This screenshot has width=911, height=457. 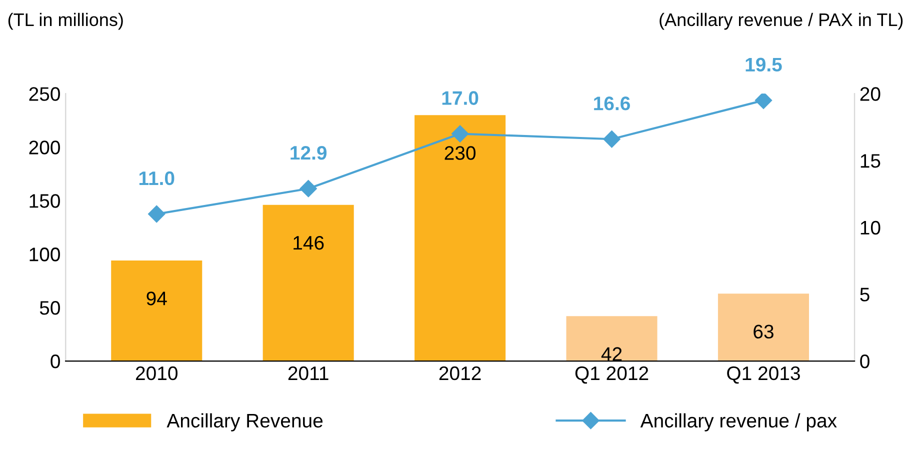 I want to click on y2-tick-label: 10, so click(x=870, y=227).